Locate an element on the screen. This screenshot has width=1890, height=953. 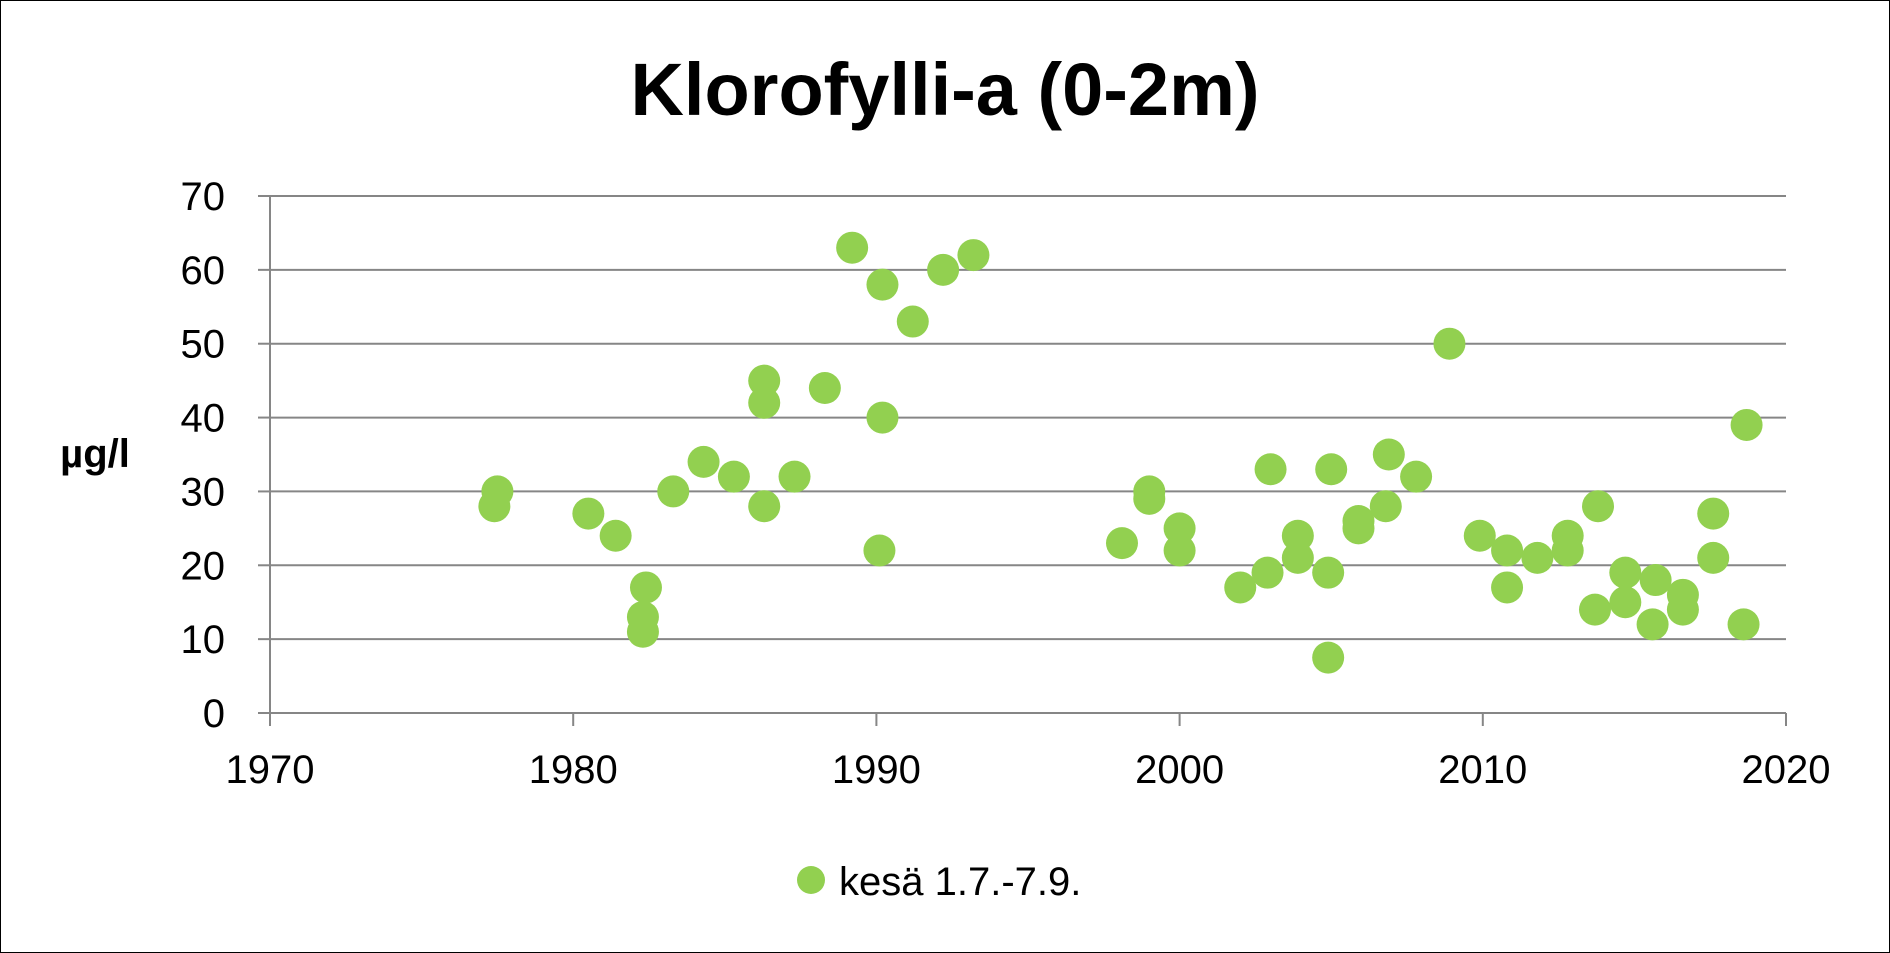
y-tick-label-10: 10 is located at coordinates (203, 640).